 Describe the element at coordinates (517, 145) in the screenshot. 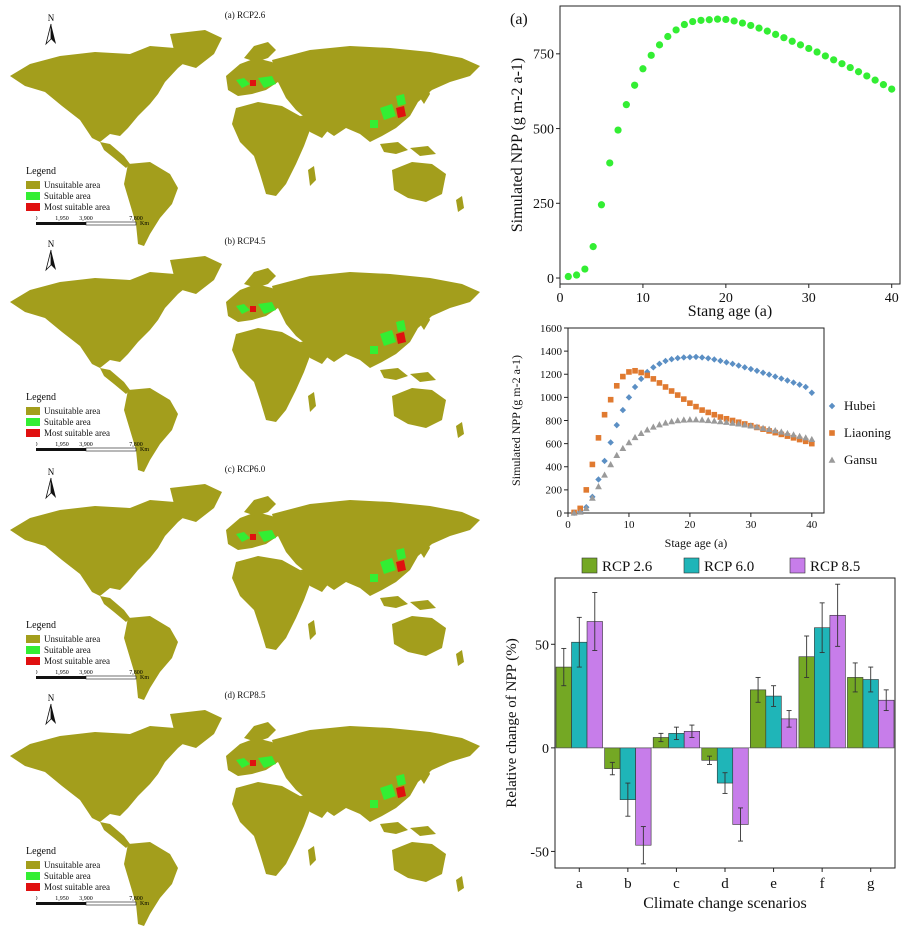

I see `y-axis-label: Simulated NPP (g m-2 a-1)` at that location.